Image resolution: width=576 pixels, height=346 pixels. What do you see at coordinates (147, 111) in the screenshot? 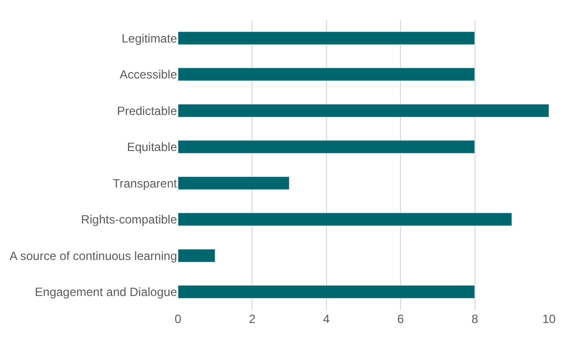
I see `y-tick-label: Predictable` at bounding box center [147, 111].